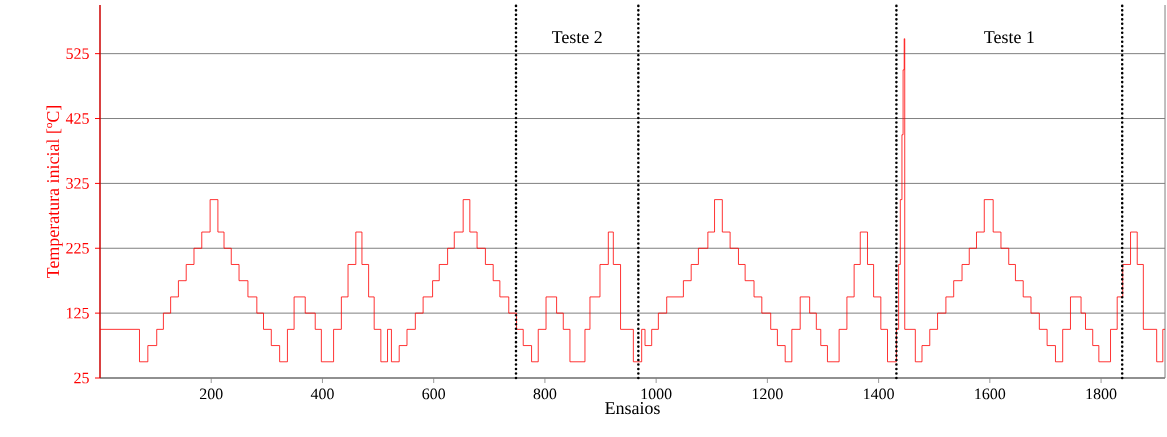 Image resolution: width=1167 pixels, height=437 pixels. Describe the element at coordinates (77, 118) in the screenshot. I see `y-tick-label: 425` at that location.